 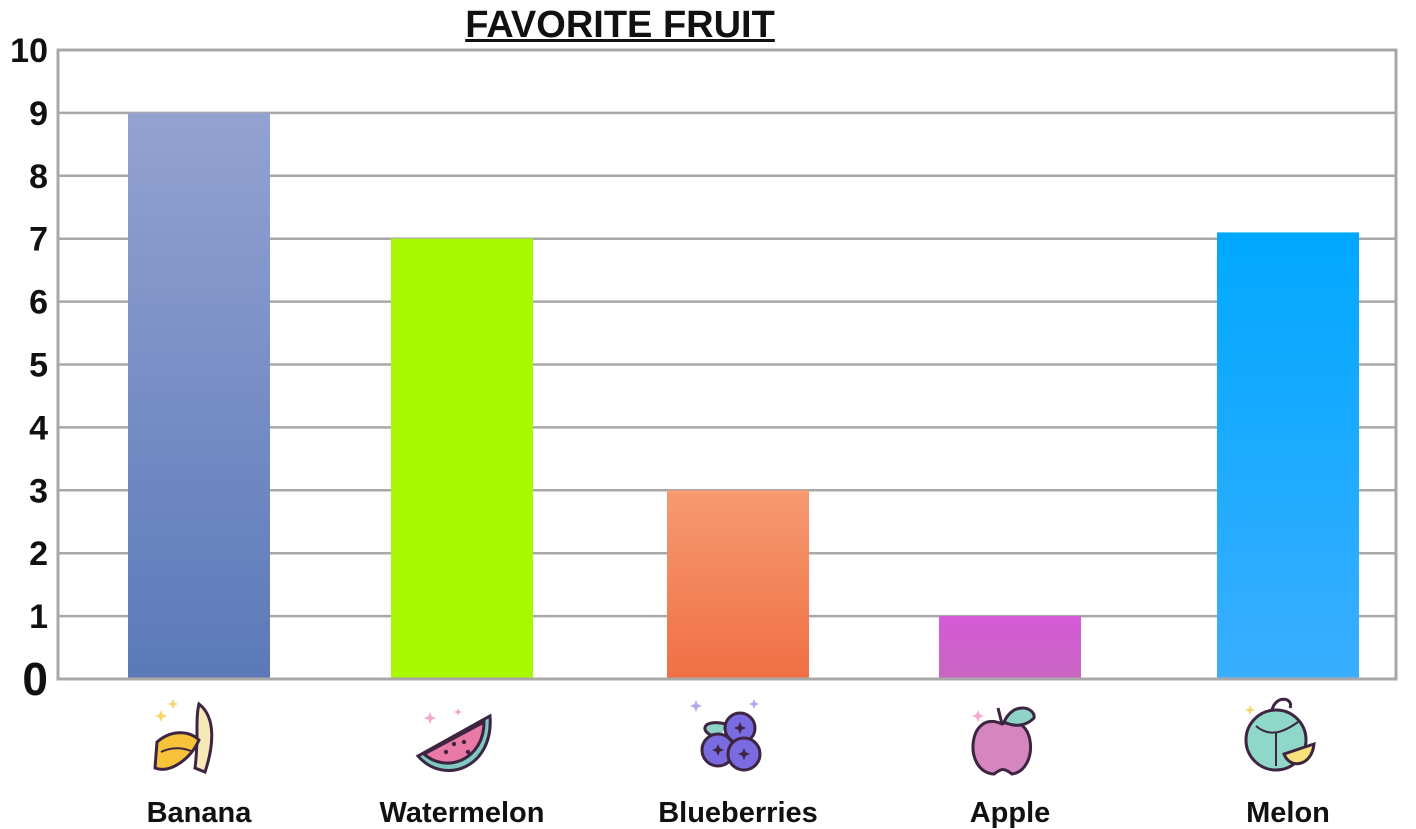 What do you see at coordinates (1288, 455) in the screenshot?
I see `bar-melon` at bounding box center [1288, 455].